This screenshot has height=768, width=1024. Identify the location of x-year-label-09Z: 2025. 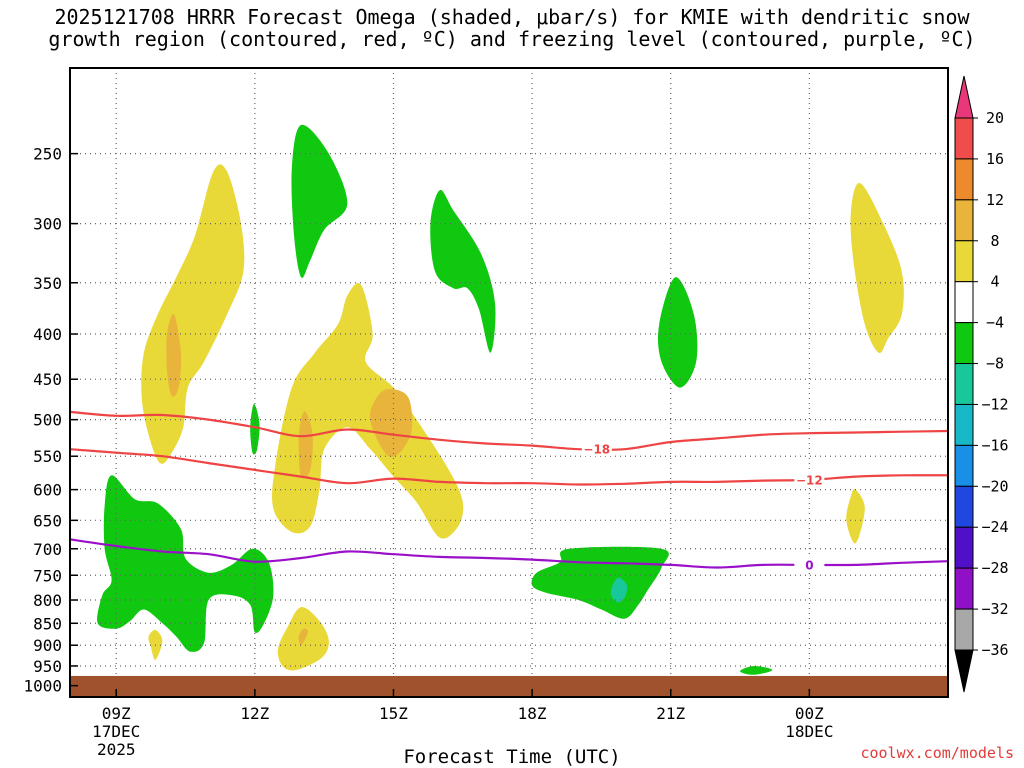
(116, 749).